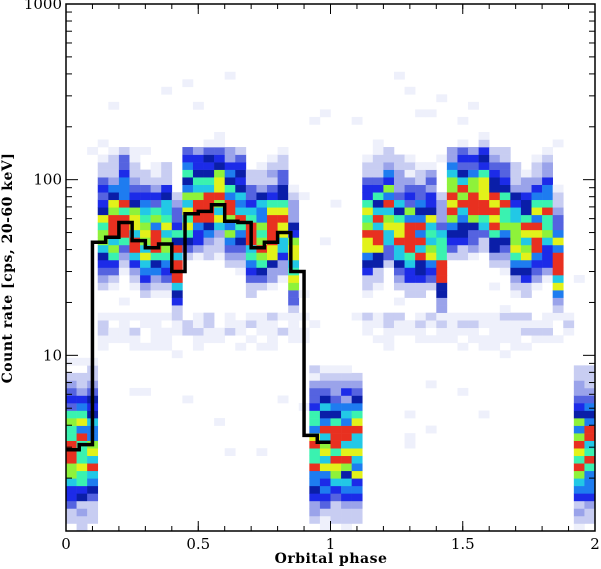 This screenshot has height=569, width=601. I want to click on x-axis-title: Orbital phase, so click(331, 559).